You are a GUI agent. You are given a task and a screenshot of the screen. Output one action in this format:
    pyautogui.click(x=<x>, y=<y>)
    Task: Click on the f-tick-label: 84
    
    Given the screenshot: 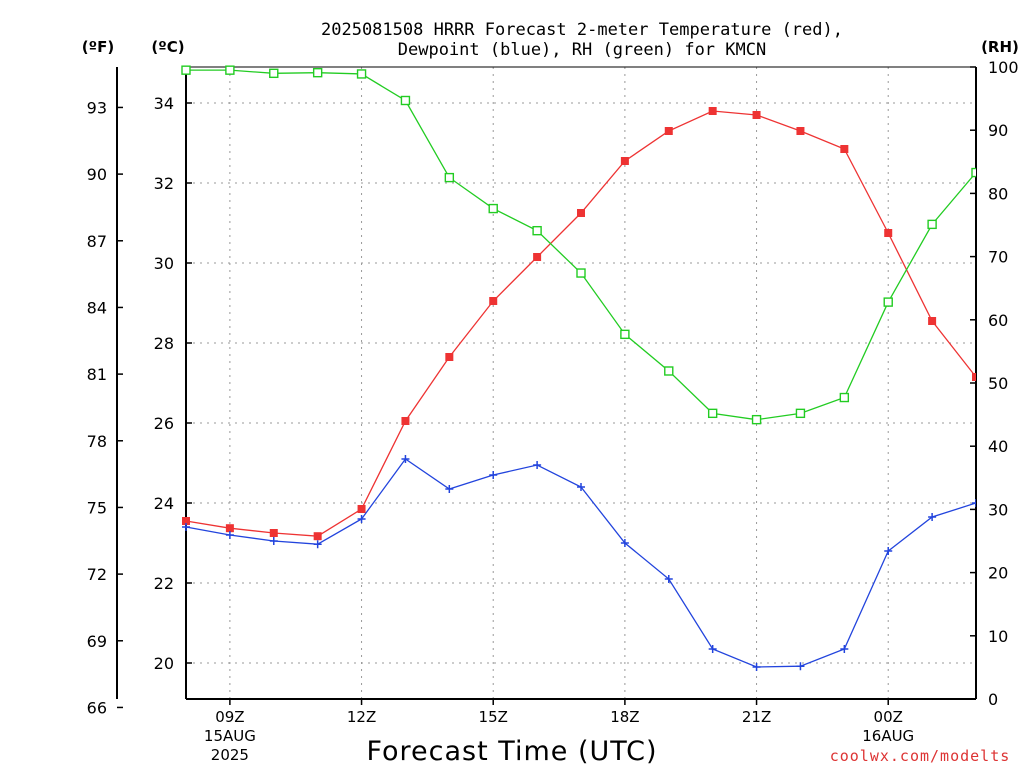 What is the action you would take?
    pyautogui.click(x=97, y=307)
    